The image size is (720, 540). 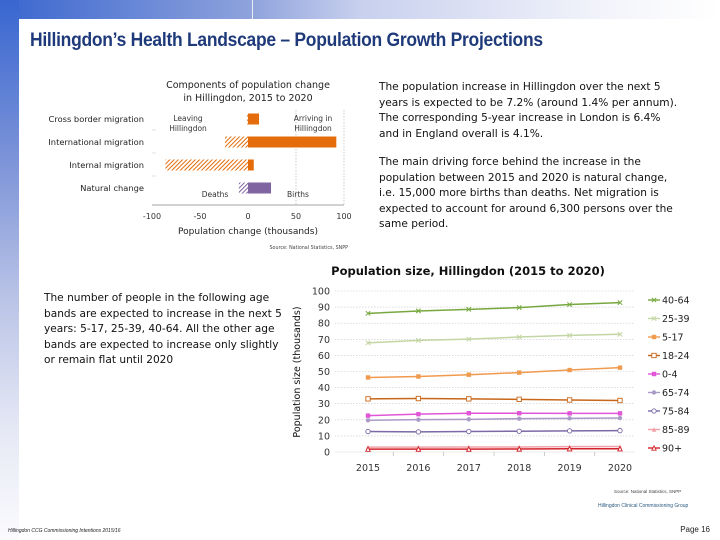 I want to click on chart2-x-tick-label: 2016, so click(x=418, y=468).